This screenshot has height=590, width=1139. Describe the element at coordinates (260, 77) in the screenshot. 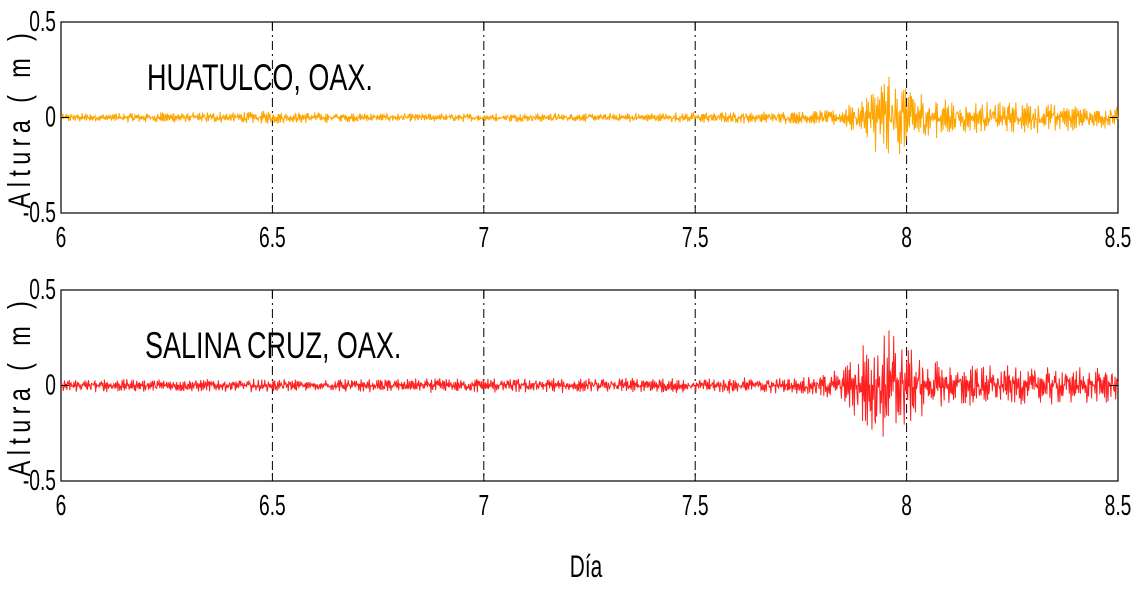

I see `station-label: HUATULCO, OAX.` at that location.